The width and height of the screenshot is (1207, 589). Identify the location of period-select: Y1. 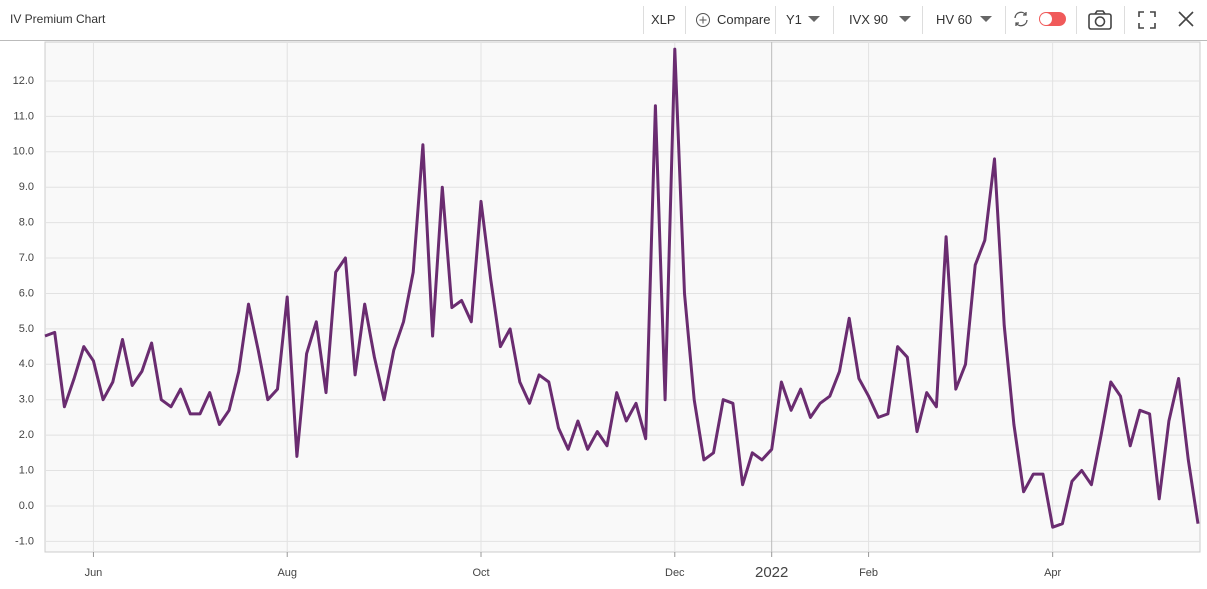
(794, 19).